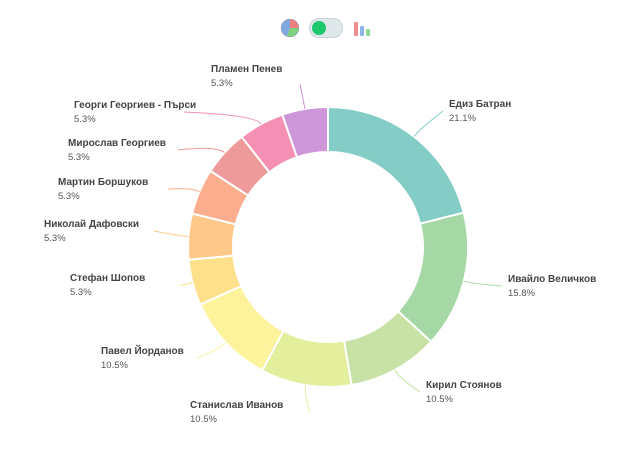 The width and height of the screenshot is (634, 451). I want to click on slice-label-percent: 15.8%, so click(521, 293).